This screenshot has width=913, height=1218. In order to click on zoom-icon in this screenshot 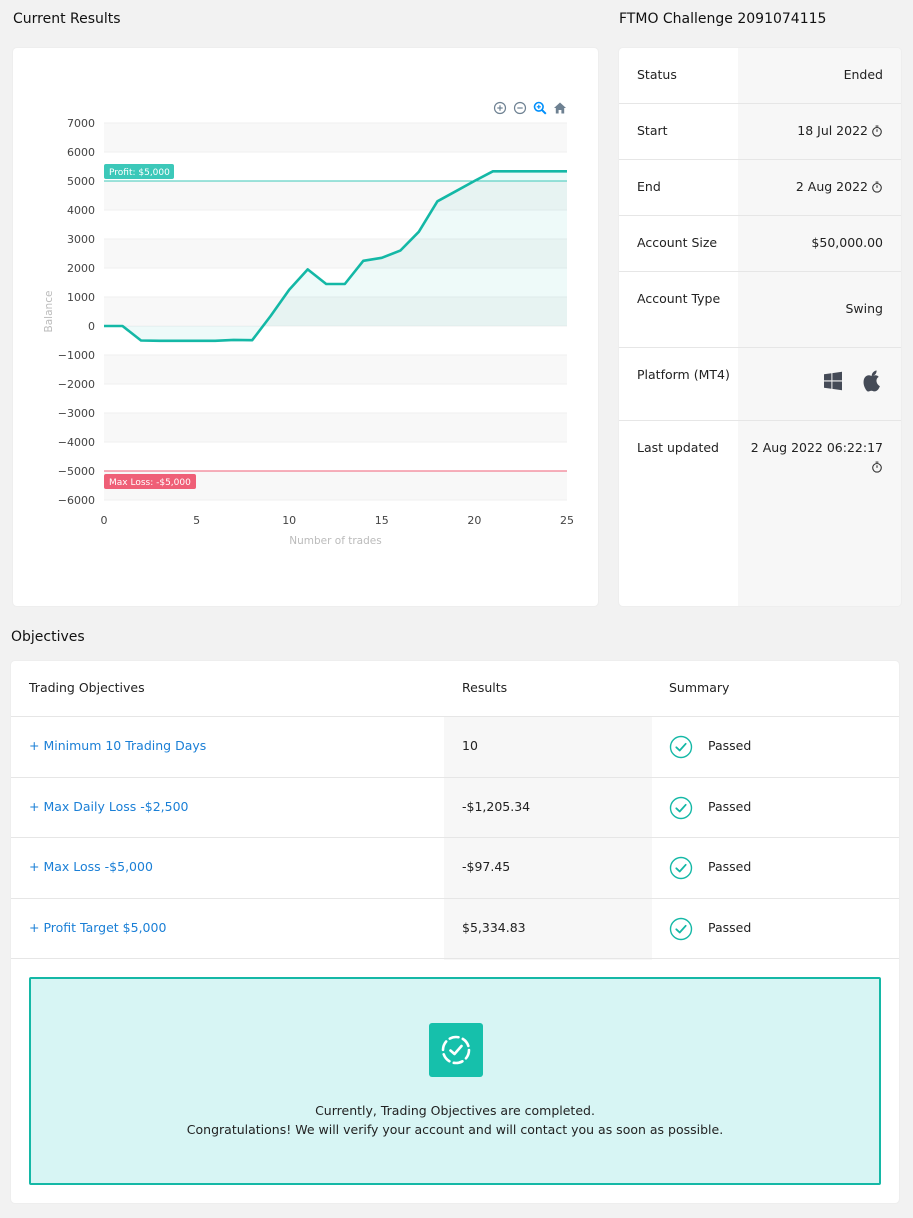, I will do `click(540, 108)`.